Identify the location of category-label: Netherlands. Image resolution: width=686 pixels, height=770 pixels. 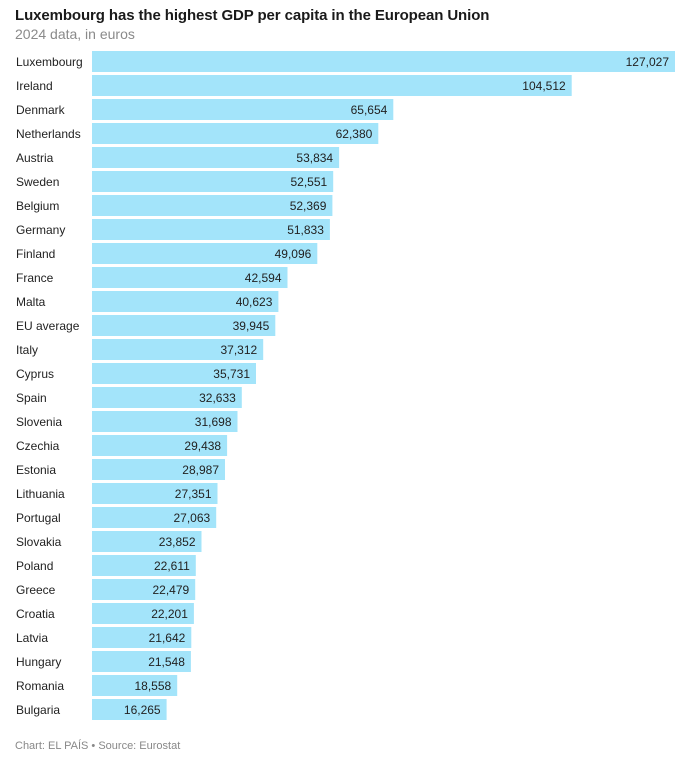
(48, 134).